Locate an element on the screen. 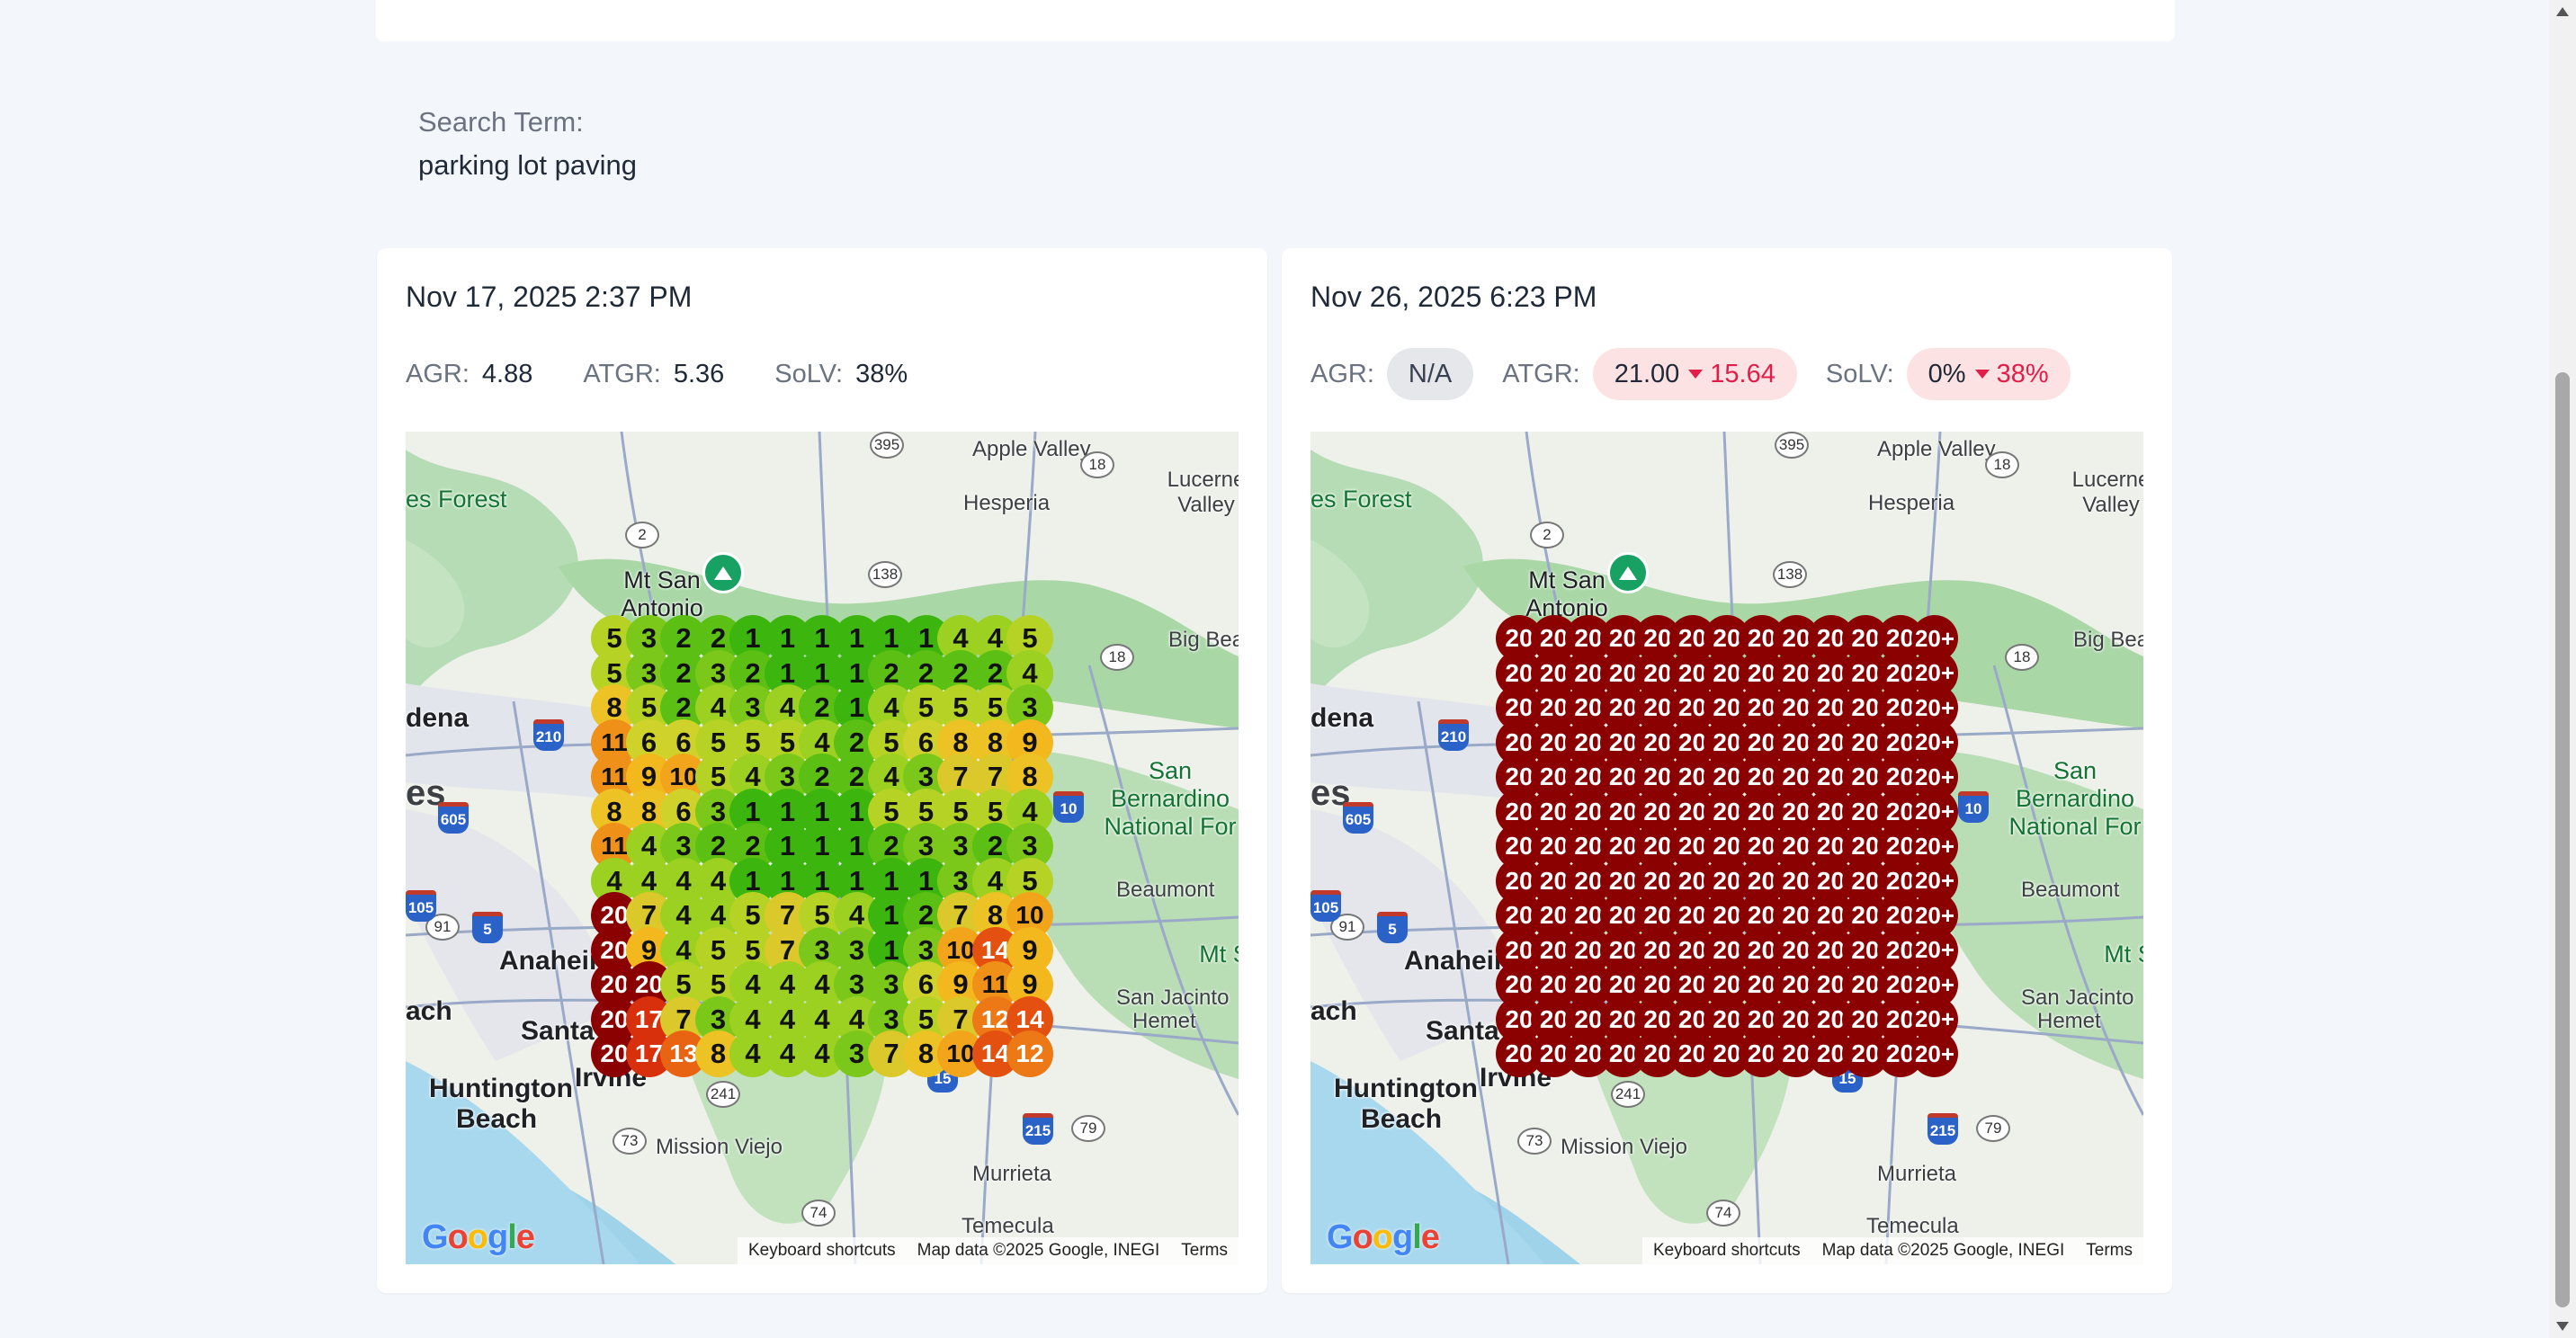  interstate-shield-icon: 210 is located at coordinates (548, 735).